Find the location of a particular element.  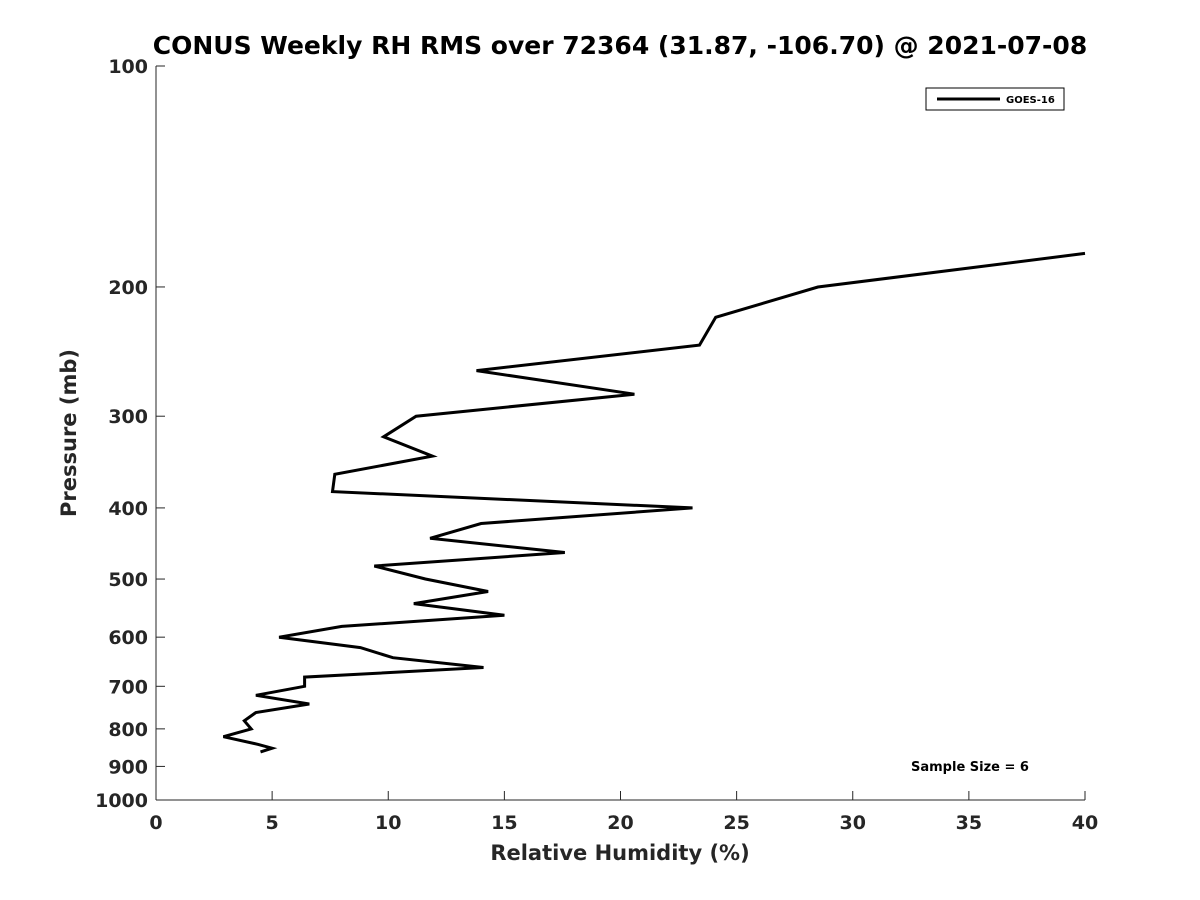

y-tick-label: 600 is located at coordinates (128, 638).